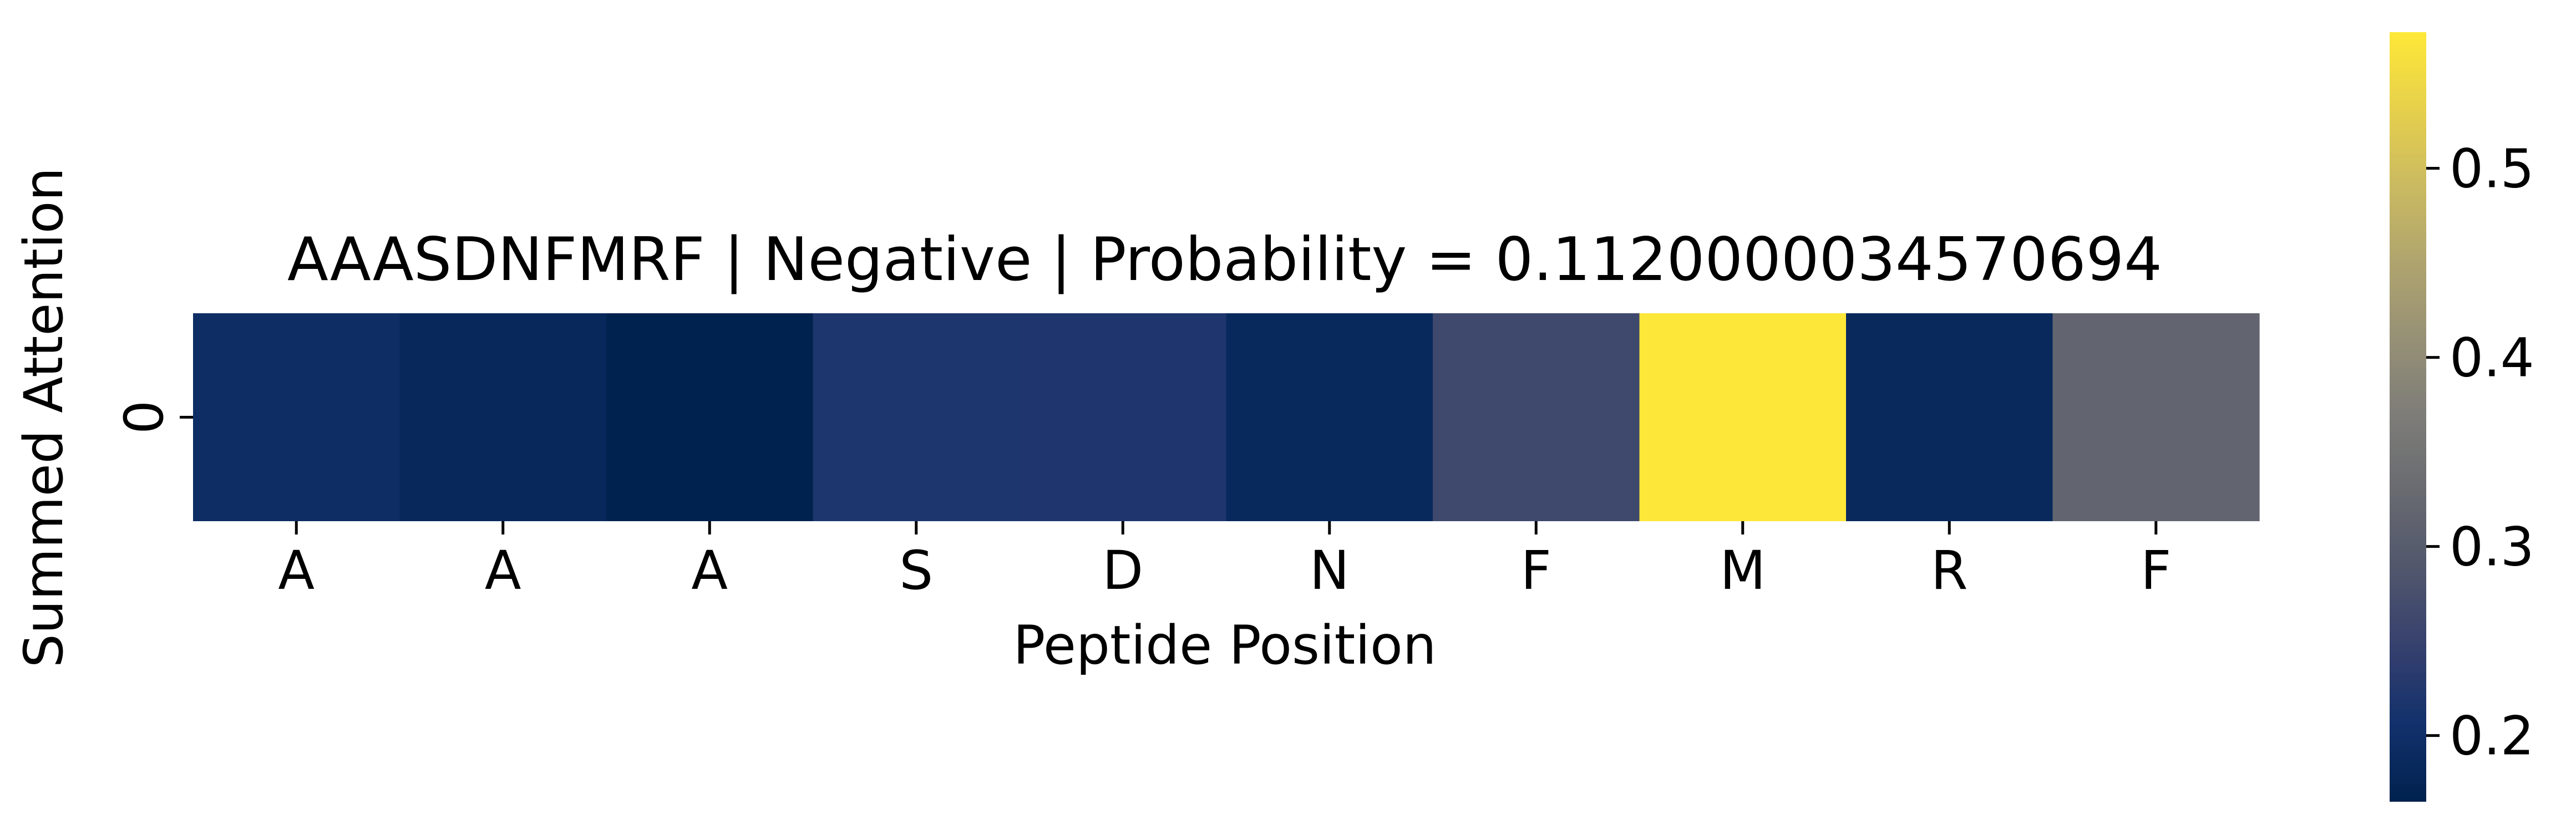  What do you see at coordinates (2492, 169) in the screenshot?
I see `colorbar-tick-label: 0.5` at bounding box center [2492, 169].